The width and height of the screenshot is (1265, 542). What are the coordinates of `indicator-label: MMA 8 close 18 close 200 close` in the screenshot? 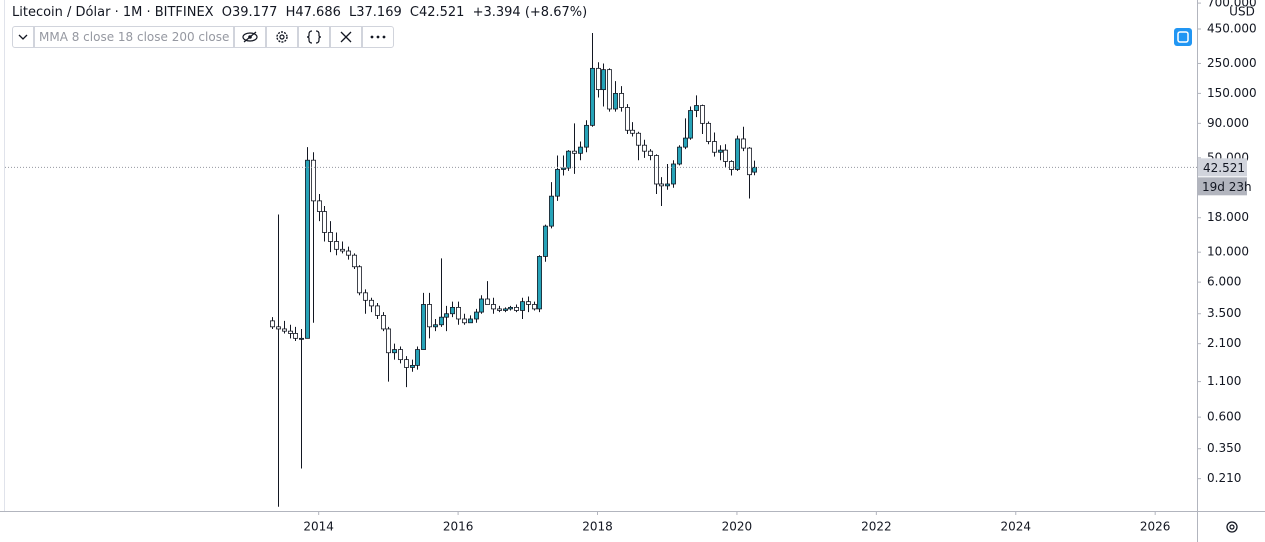 It's located at (134, 37).